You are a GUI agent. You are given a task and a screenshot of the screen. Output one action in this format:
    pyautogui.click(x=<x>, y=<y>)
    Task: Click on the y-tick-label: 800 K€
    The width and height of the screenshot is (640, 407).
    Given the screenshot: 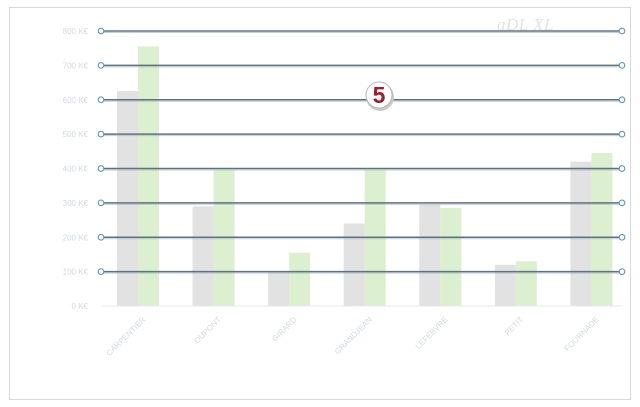 What is the action you would take?
    pyautogui.click(x=76, y=31)
    